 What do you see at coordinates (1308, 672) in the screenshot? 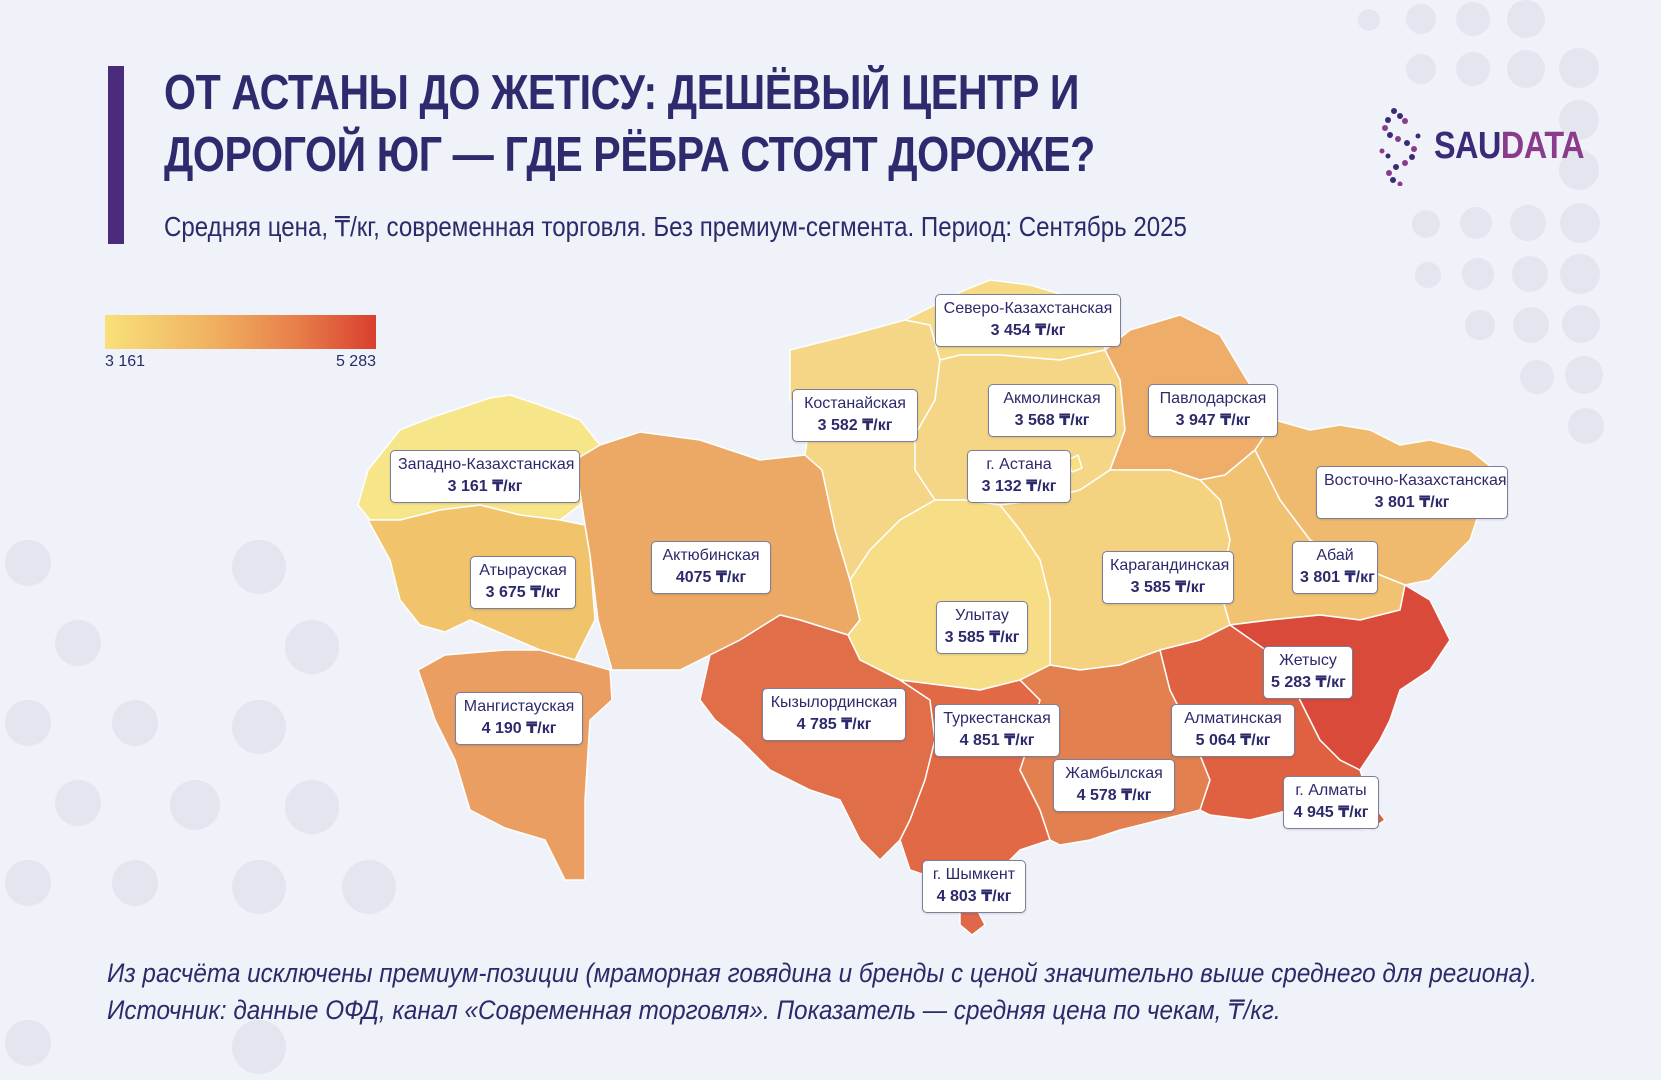
I see `region-label-zhetysu: Жетысу 5 283 ₸/кг` at bounding box center [1308, 672].